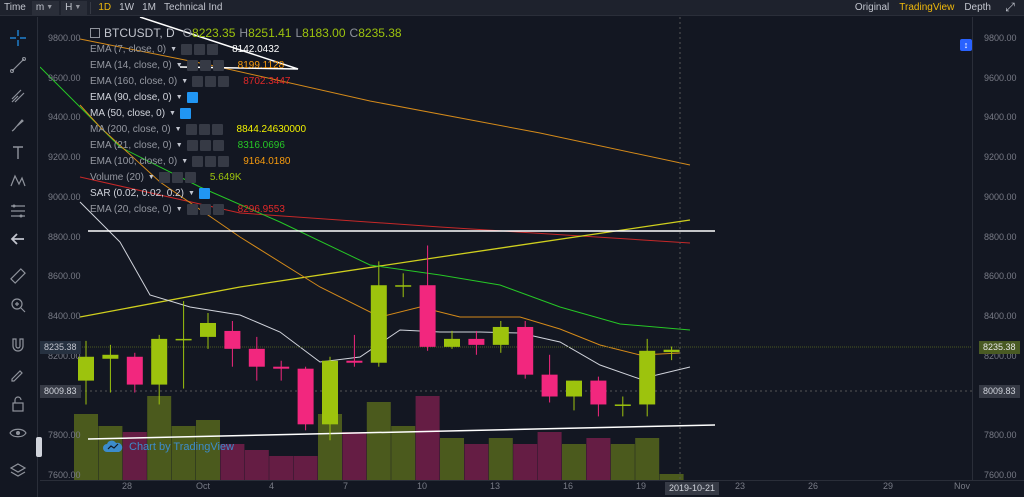 The height and width of the screenshot is (497, 1024). What do you see at coordinates (190, 161) in the screenshot?
I see `indicator-row: EMA (100, close, 0) ▼ 9164.0180` at bounding box center [190, 161].